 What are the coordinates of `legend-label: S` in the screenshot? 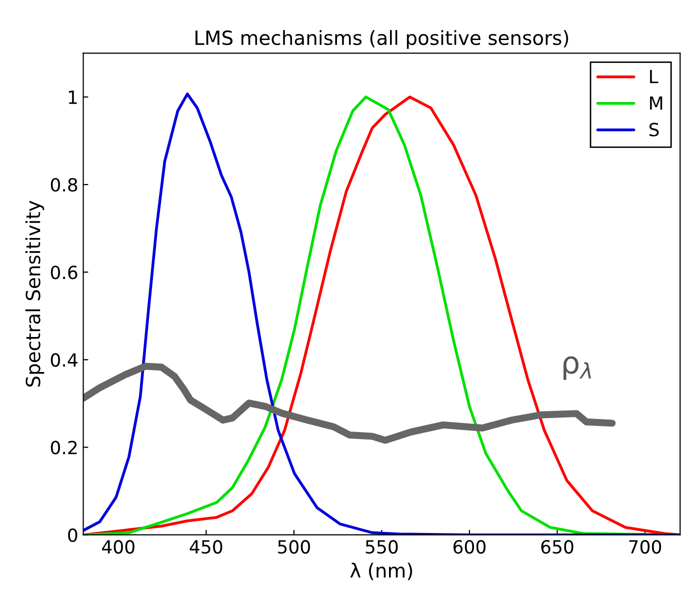 It's located at (654, 129).